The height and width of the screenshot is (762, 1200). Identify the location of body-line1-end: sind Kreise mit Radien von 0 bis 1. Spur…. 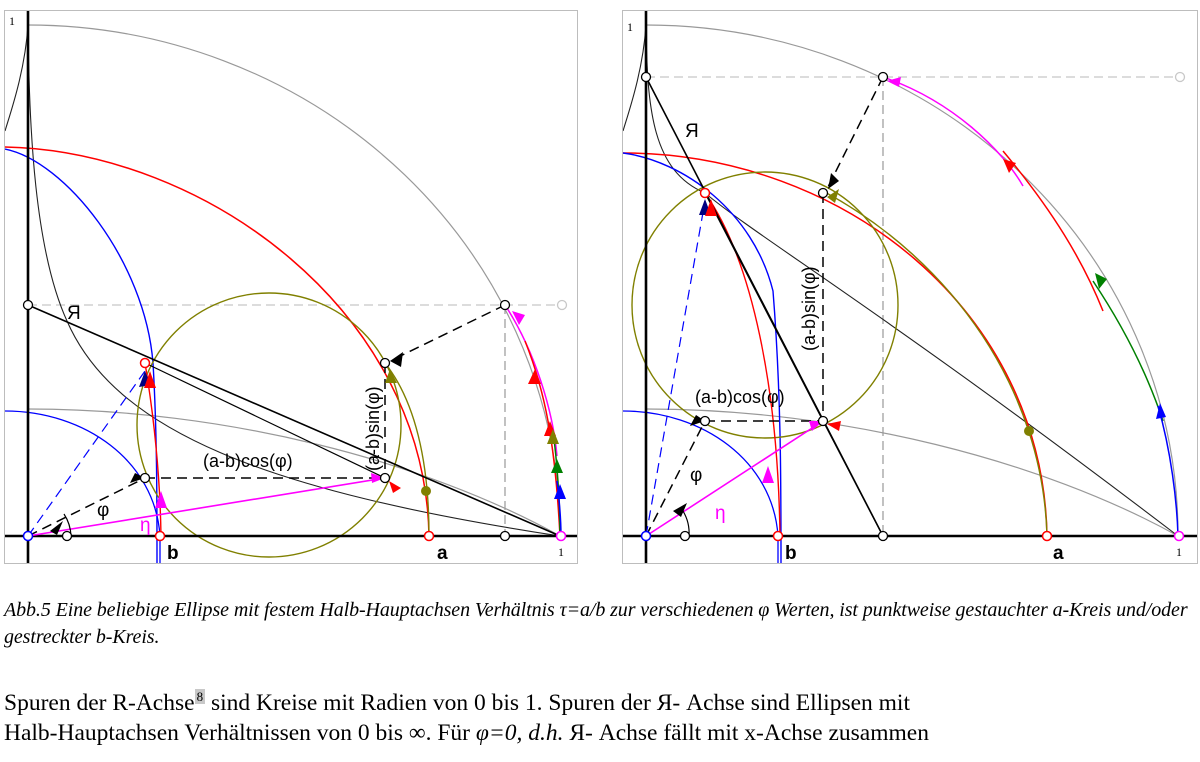
(557, 703).